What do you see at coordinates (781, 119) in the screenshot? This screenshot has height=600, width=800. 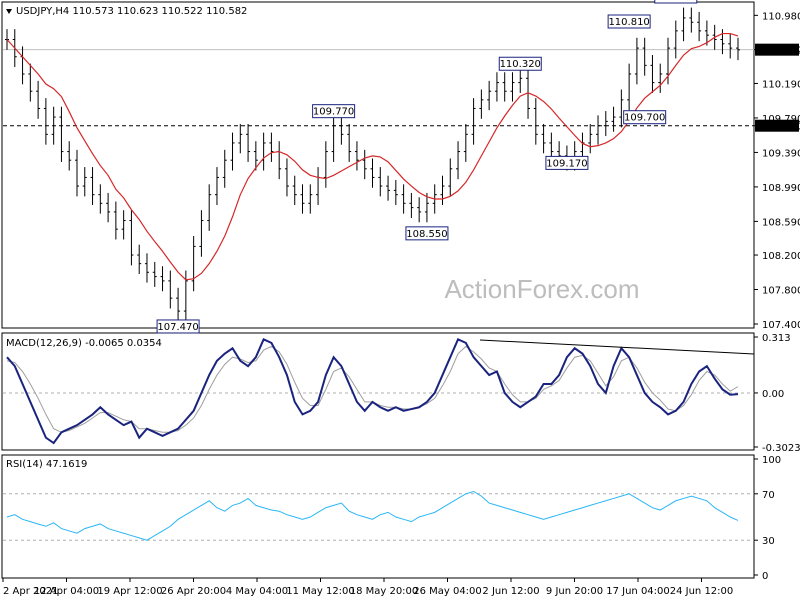 I see `price-y-tick-label: 109.790` at bounding box center [781, 119].